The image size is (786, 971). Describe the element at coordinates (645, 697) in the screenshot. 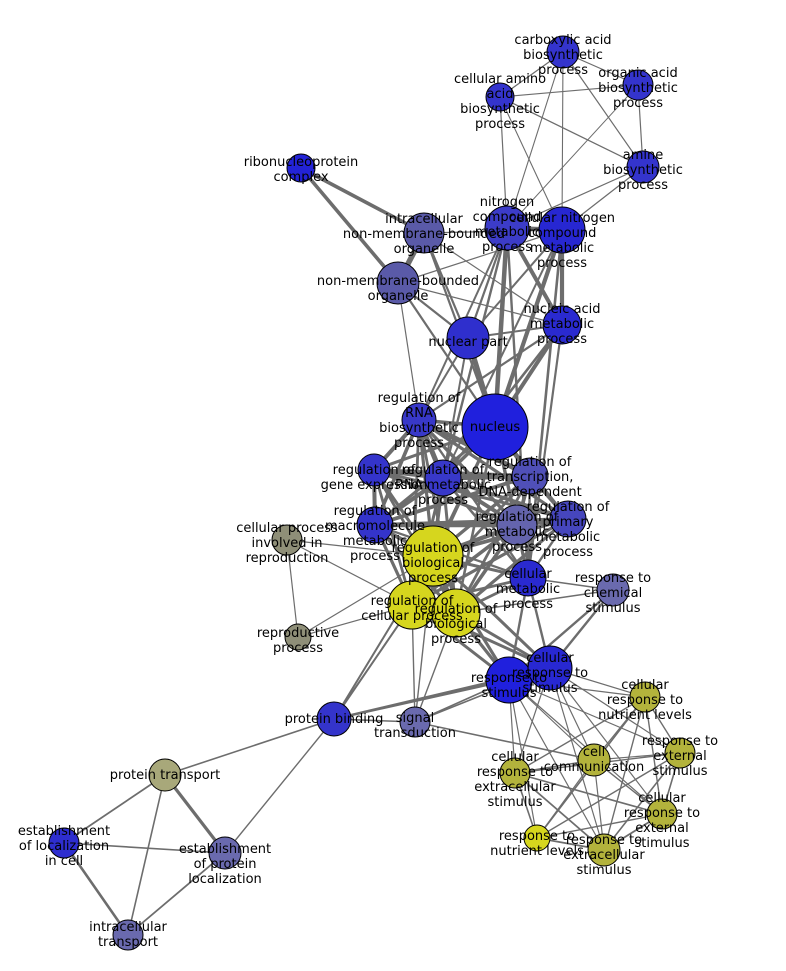

I see `graph-node-cellular-response-to-nutrient-levels` at that location.